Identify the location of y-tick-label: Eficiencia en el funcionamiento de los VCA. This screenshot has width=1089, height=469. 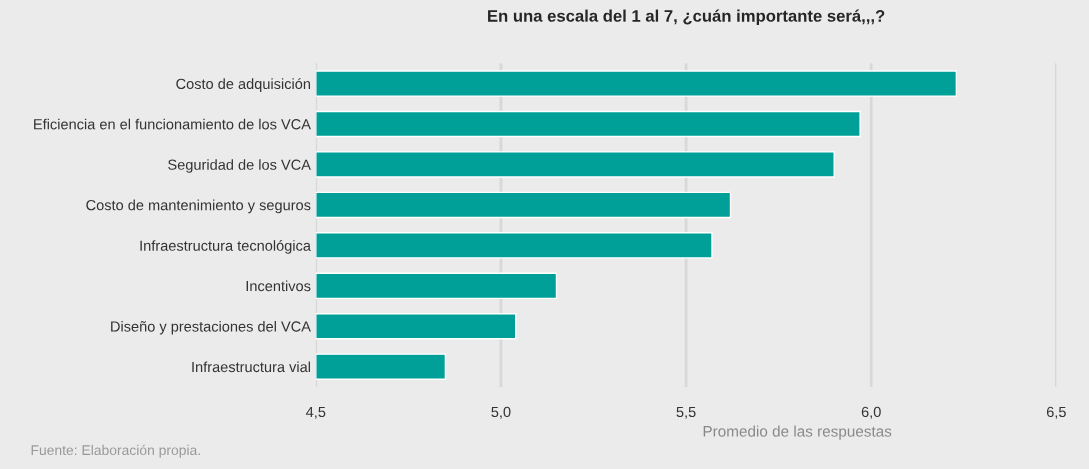
(172, 124).